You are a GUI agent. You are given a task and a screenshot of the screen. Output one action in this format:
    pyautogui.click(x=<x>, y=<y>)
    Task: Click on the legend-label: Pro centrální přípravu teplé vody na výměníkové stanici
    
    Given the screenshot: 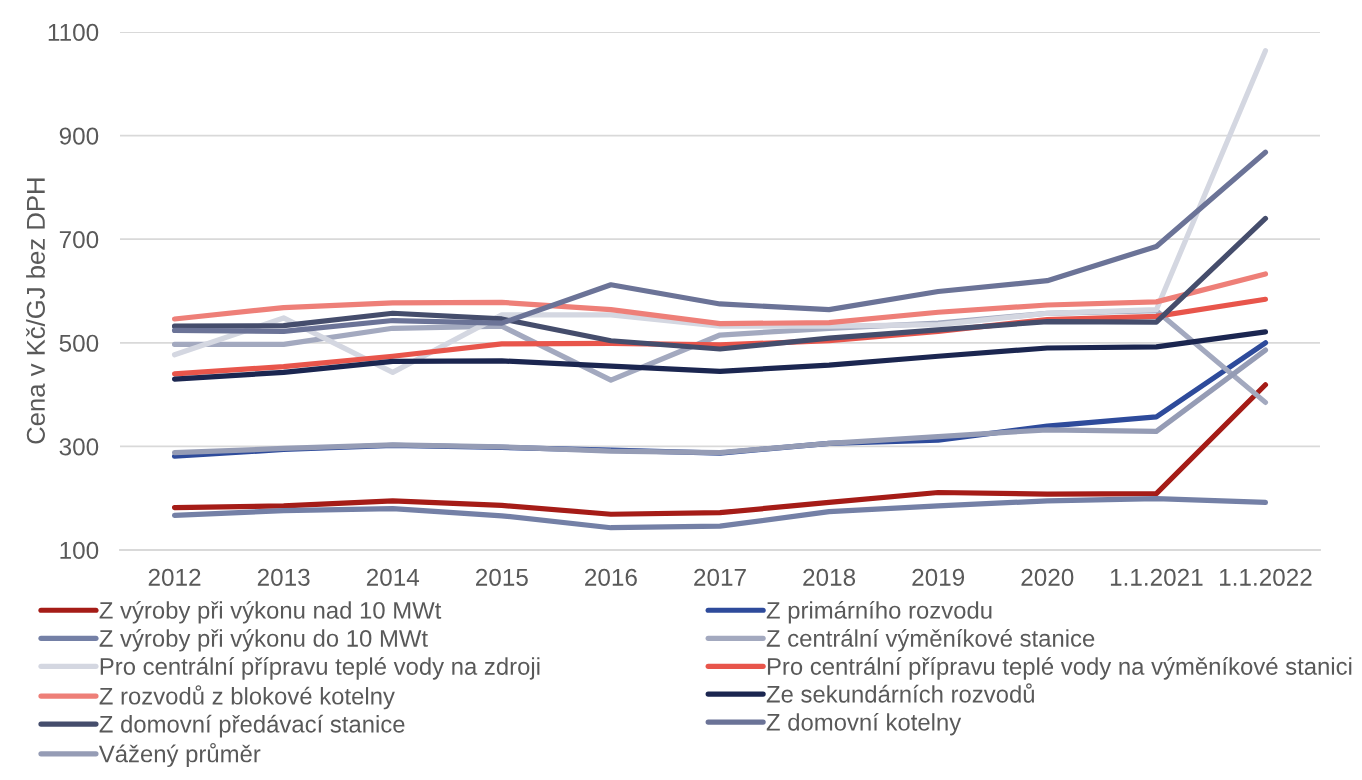 What is the action you would take?
    pyautogui.click(x=1059, y=668)
    